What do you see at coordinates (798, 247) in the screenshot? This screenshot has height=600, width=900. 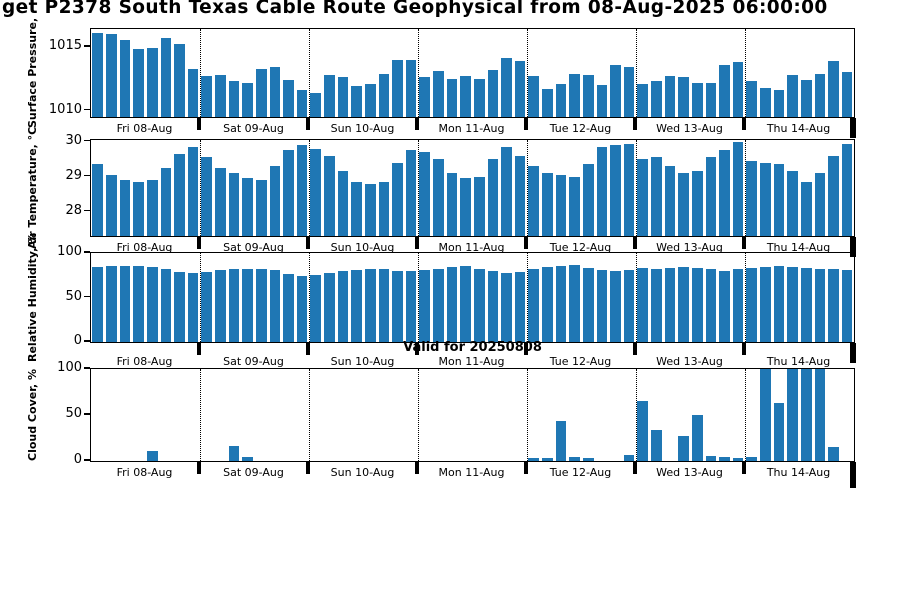 I see `day-label: Thu 14-Aug` at bounding box center [798, 247].